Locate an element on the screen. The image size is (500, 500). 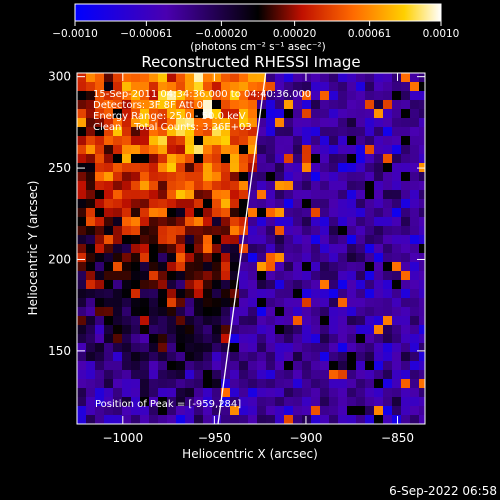
footer-timestamp: 6-Sep-2022 06:58 is located at coordinates (443, 491).